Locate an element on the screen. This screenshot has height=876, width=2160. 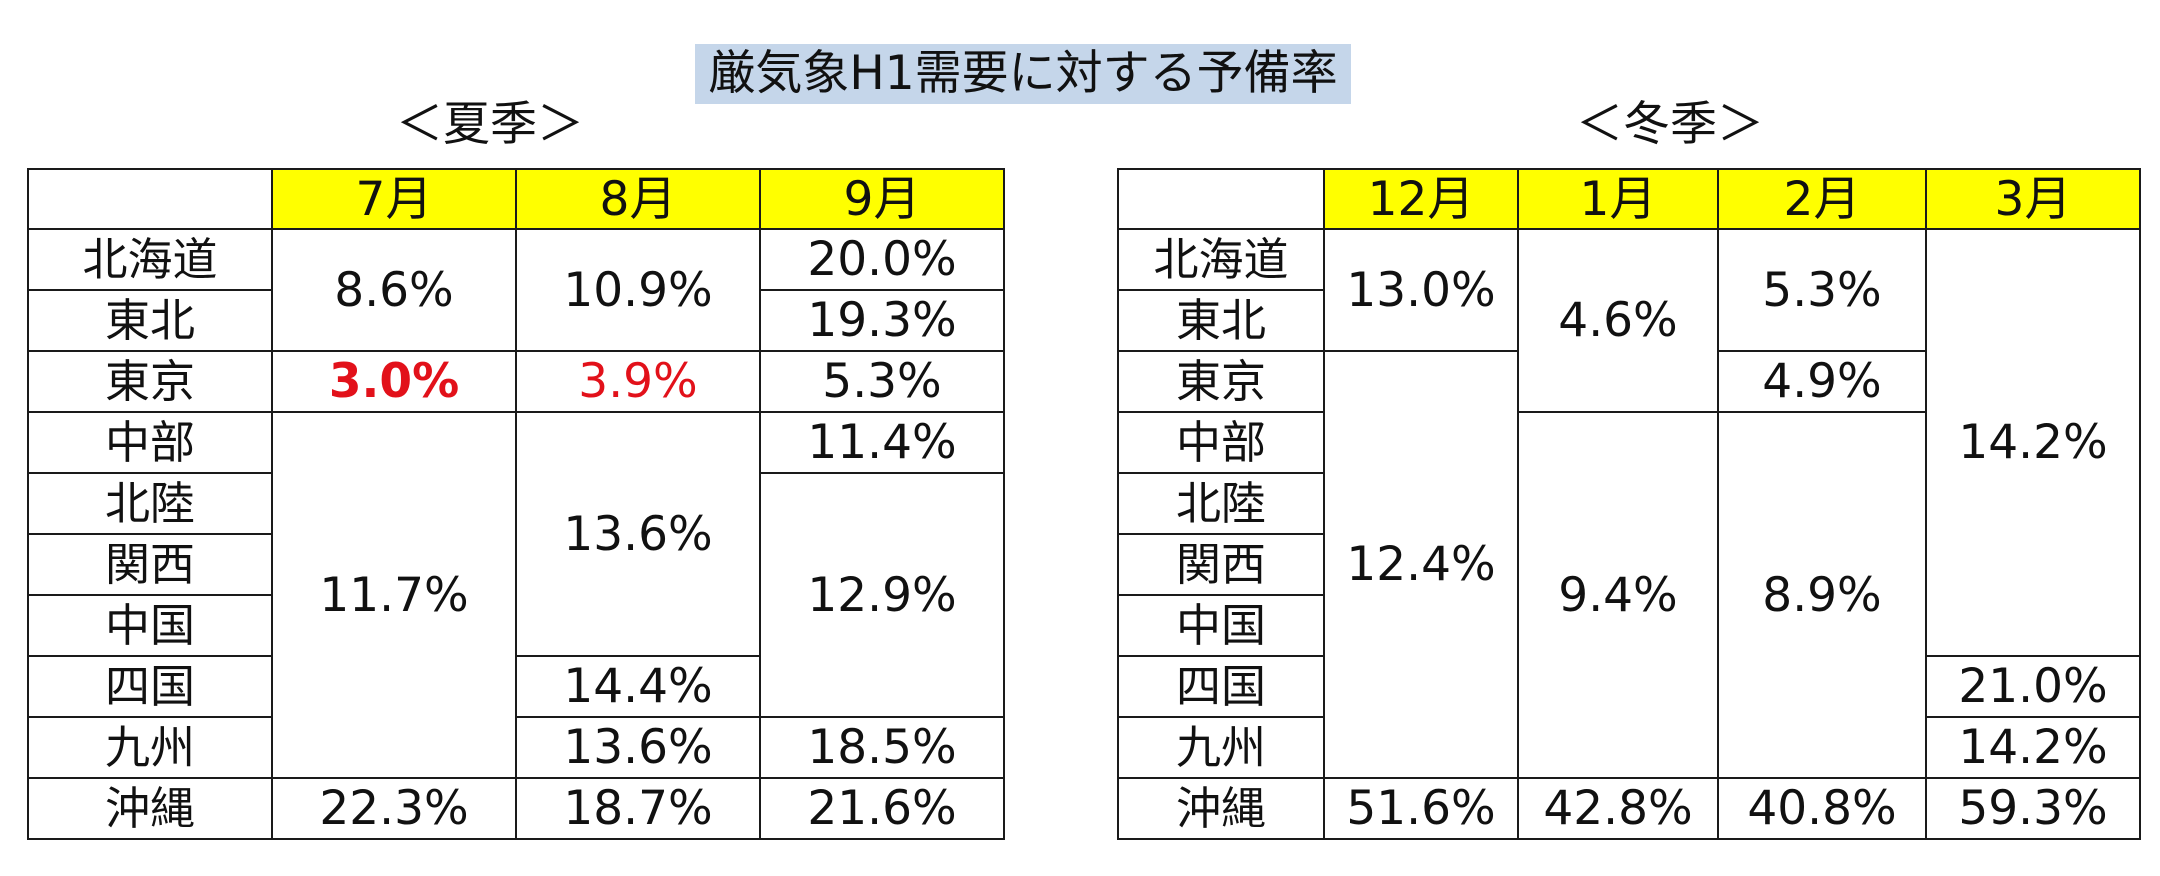
month-header: 2月 is located at coordinates (1822, 199).